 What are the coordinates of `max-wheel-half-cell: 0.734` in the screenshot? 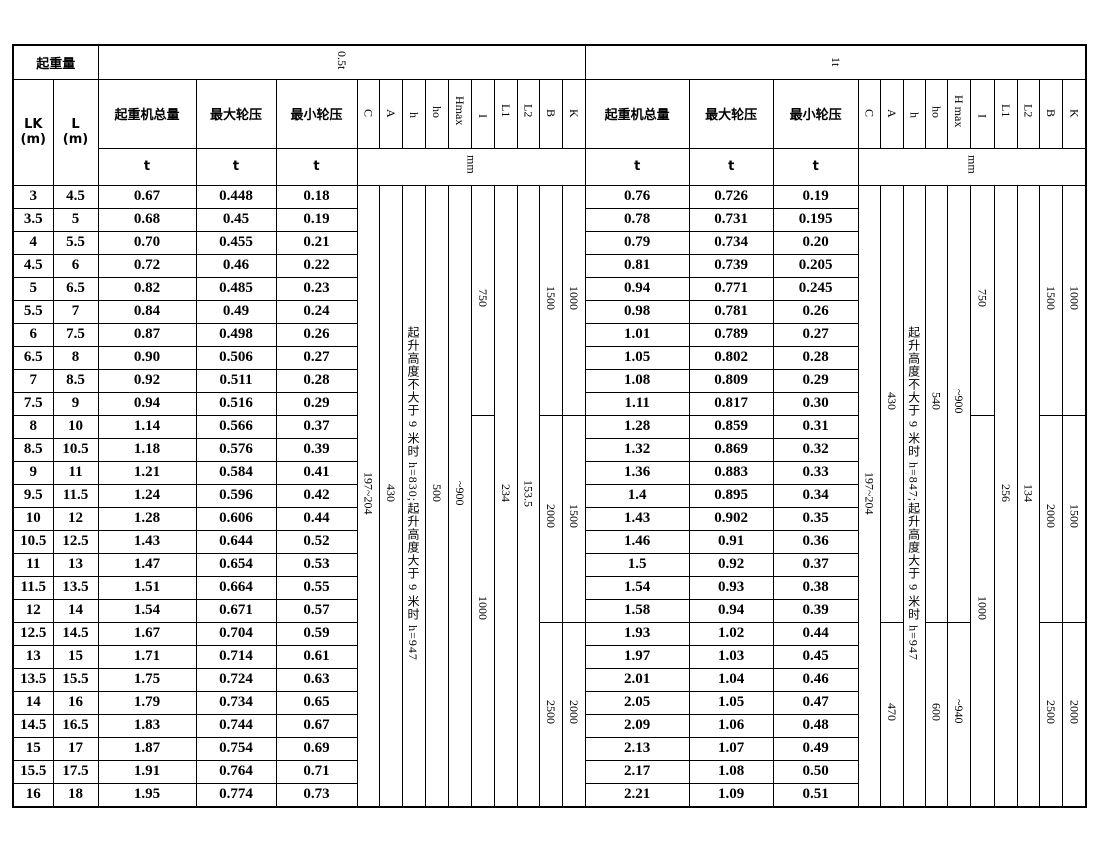 It's located at (236, 702).